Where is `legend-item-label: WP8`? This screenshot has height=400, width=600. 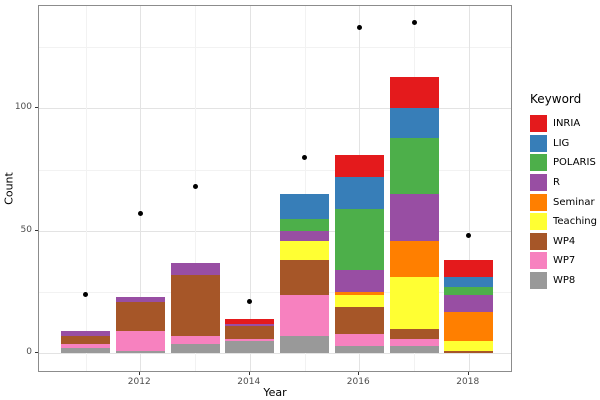
legend-item-label: WP8 is located at coordinates (564, 281).